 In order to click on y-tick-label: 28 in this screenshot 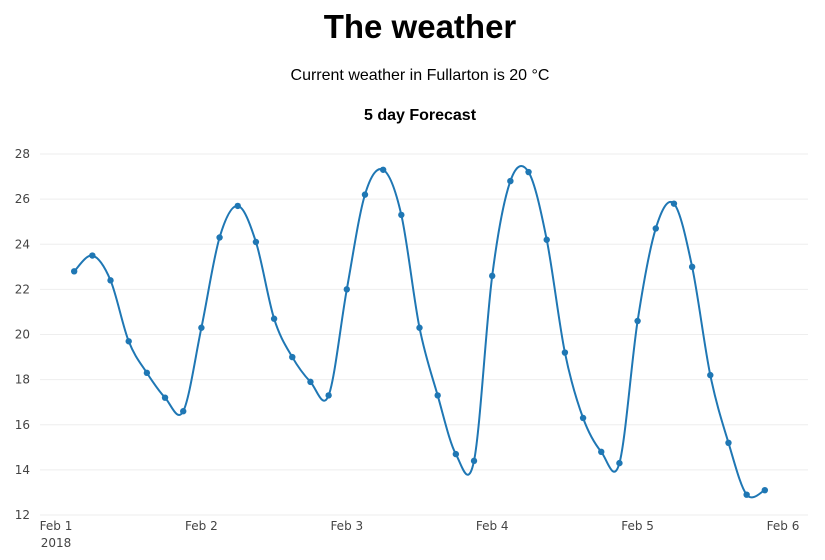, I will do `click(22, 154)`.